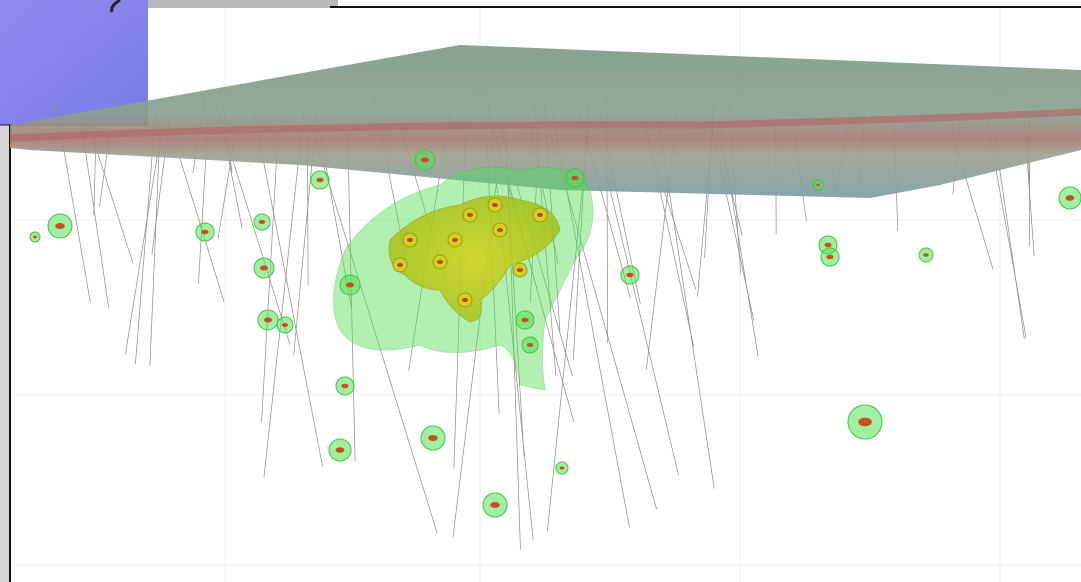  Describe the element at coordinates (5, 353) in the screenshot. I see `left-strip` at that location.